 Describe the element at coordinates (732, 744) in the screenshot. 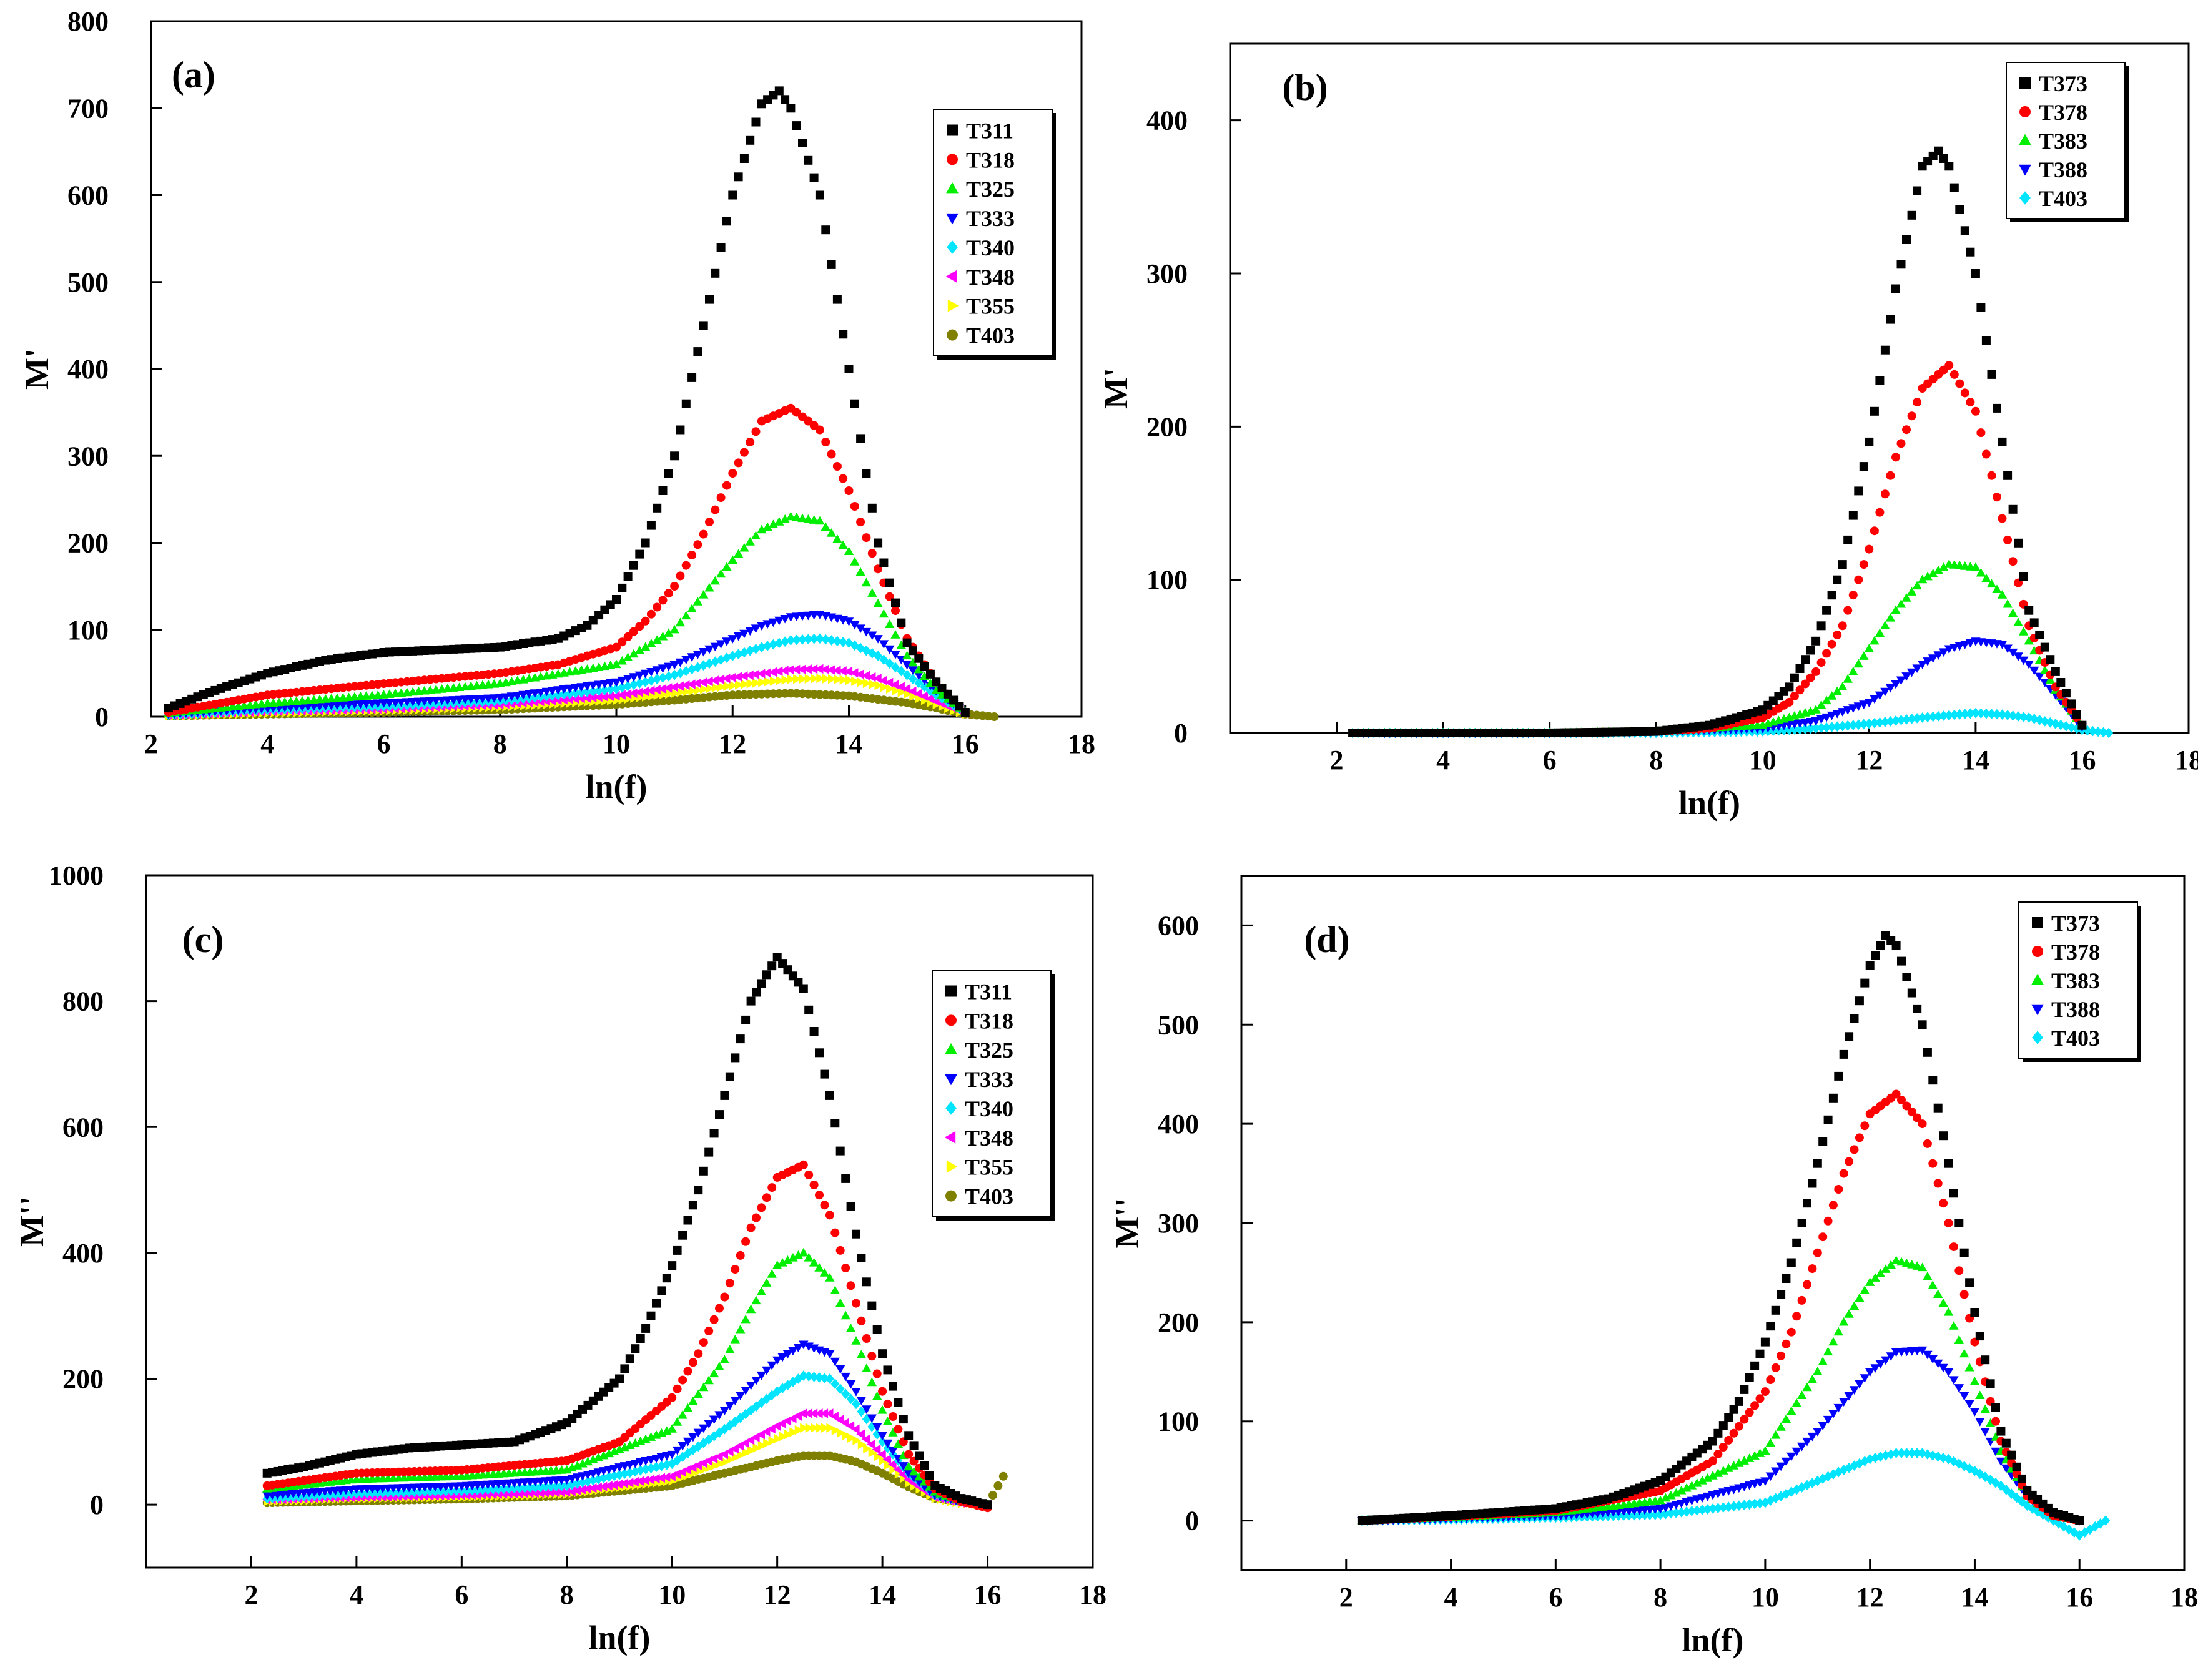

I see `x-tick-label: 12` at that location.